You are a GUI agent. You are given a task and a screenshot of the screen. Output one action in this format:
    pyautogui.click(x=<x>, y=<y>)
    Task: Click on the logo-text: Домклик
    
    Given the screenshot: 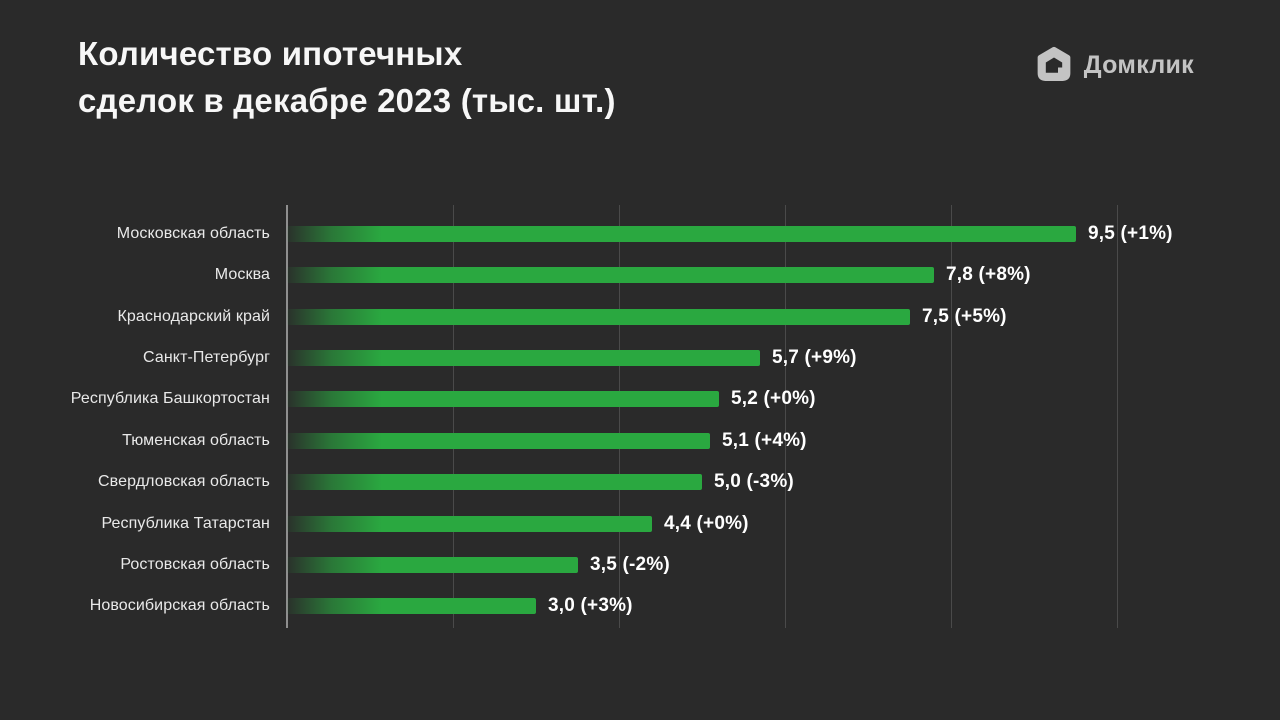 What is the action you would take?
    pyautogui.click(x=1138, y=65)
    